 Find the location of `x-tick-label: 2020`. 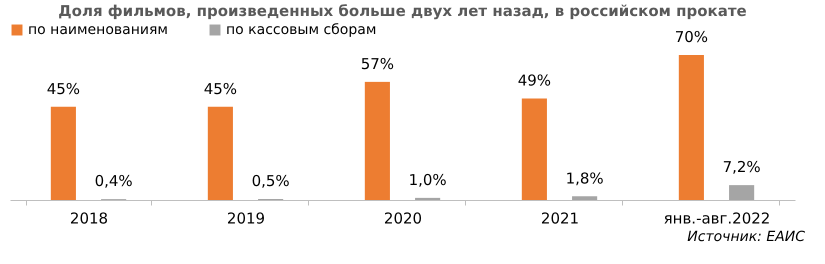

x-tick-label: 2020 is located at coordinates (403, 219).